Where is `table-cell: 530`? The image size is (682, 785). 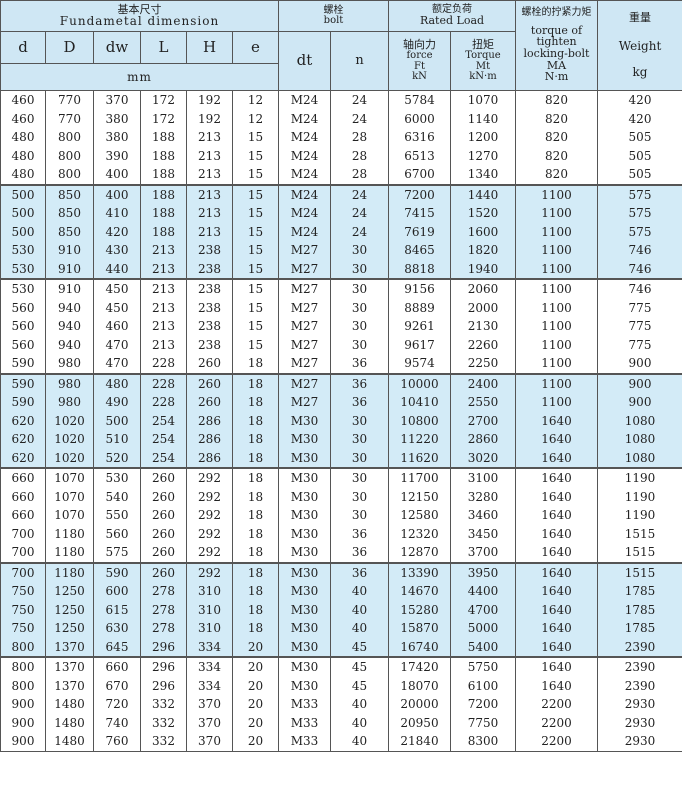
table-cell: 530 is located at coordinates (23, 288).